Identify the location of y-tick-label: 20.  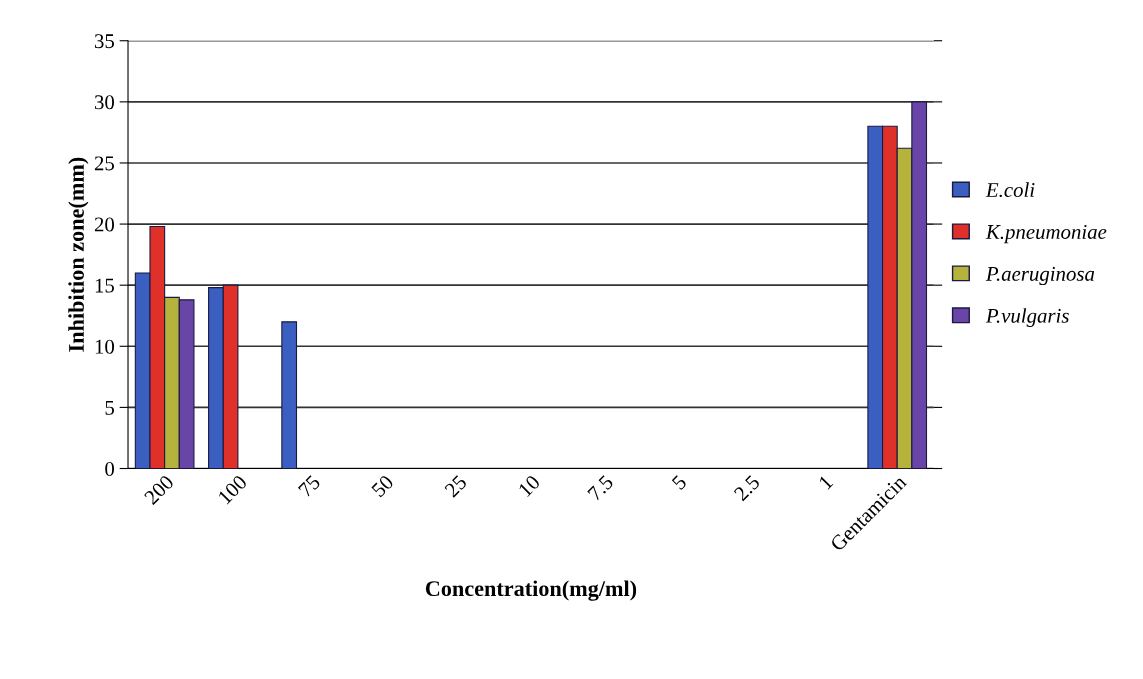
(104, 224).